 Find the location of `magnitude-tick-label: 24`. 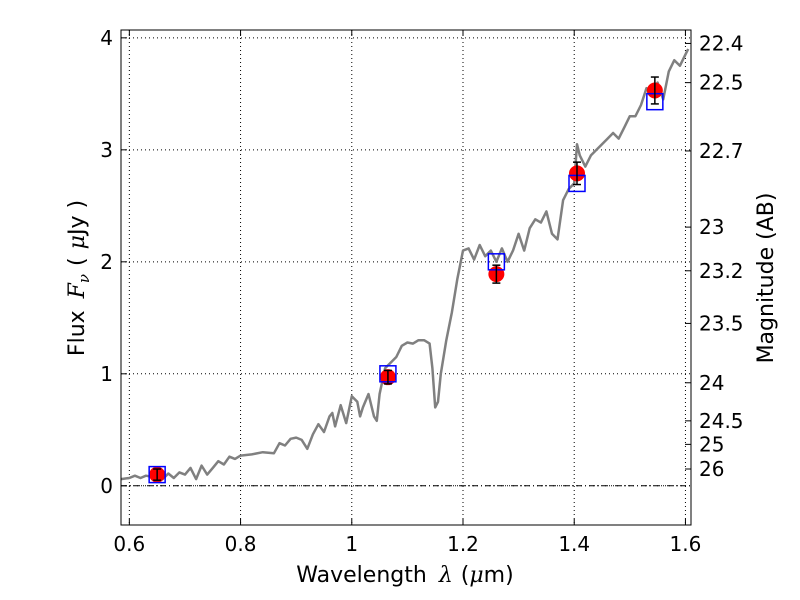

magnitude-tick-label: 24 is located at coordinates (711, 383).